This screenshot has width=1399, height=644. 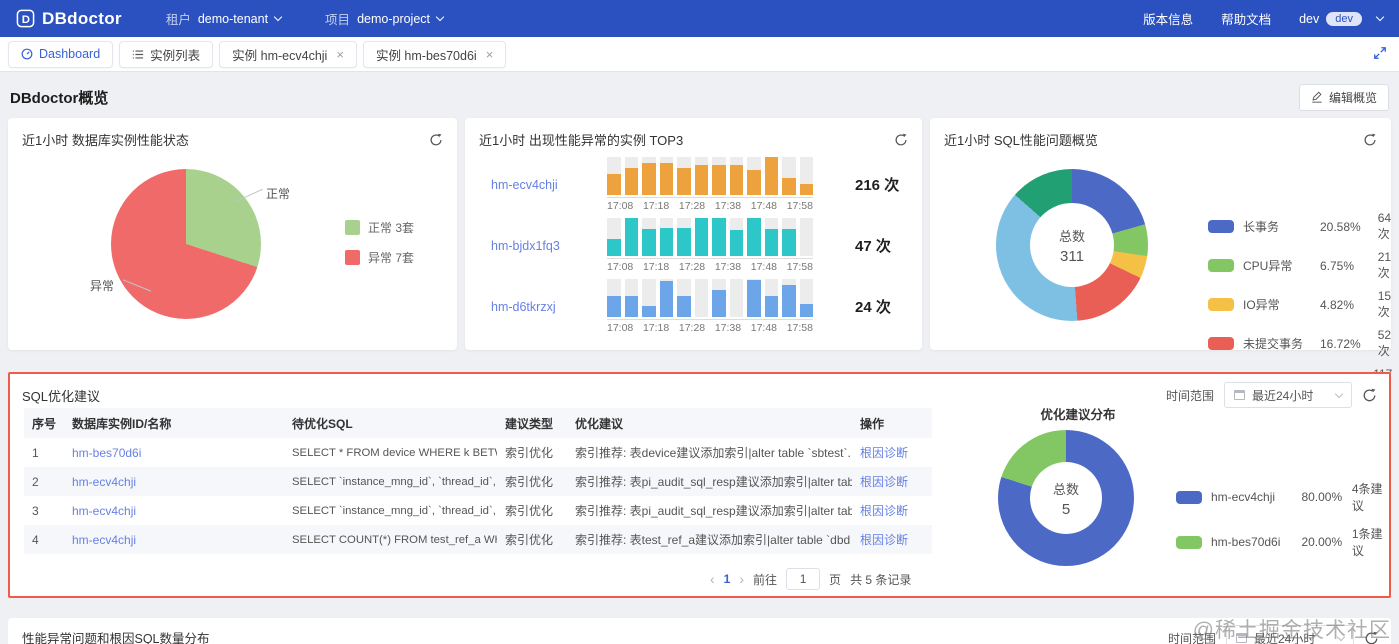 What do you see at coordinates (710, 306) in the screenshot?
I see `mini-bar-chart: 17:08 17:18 17:28 17:38 17:48 17:58` at bounding box center [710, 306].